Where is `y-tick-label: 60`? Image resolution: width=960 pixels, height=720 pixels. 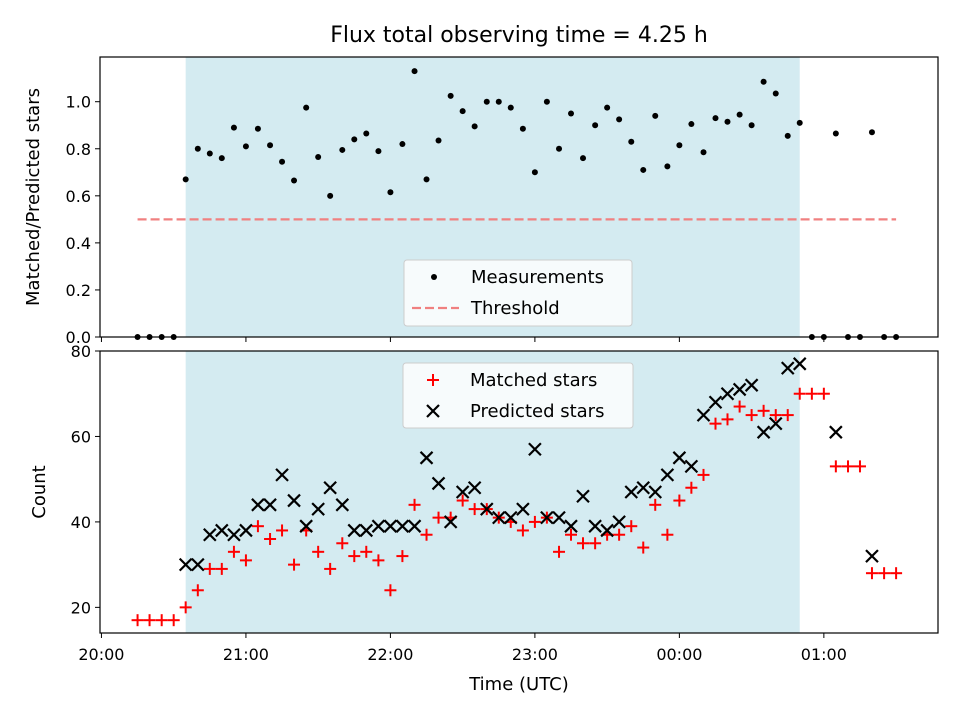 y-tick-label: 60 is located at coordinates (81, 436).